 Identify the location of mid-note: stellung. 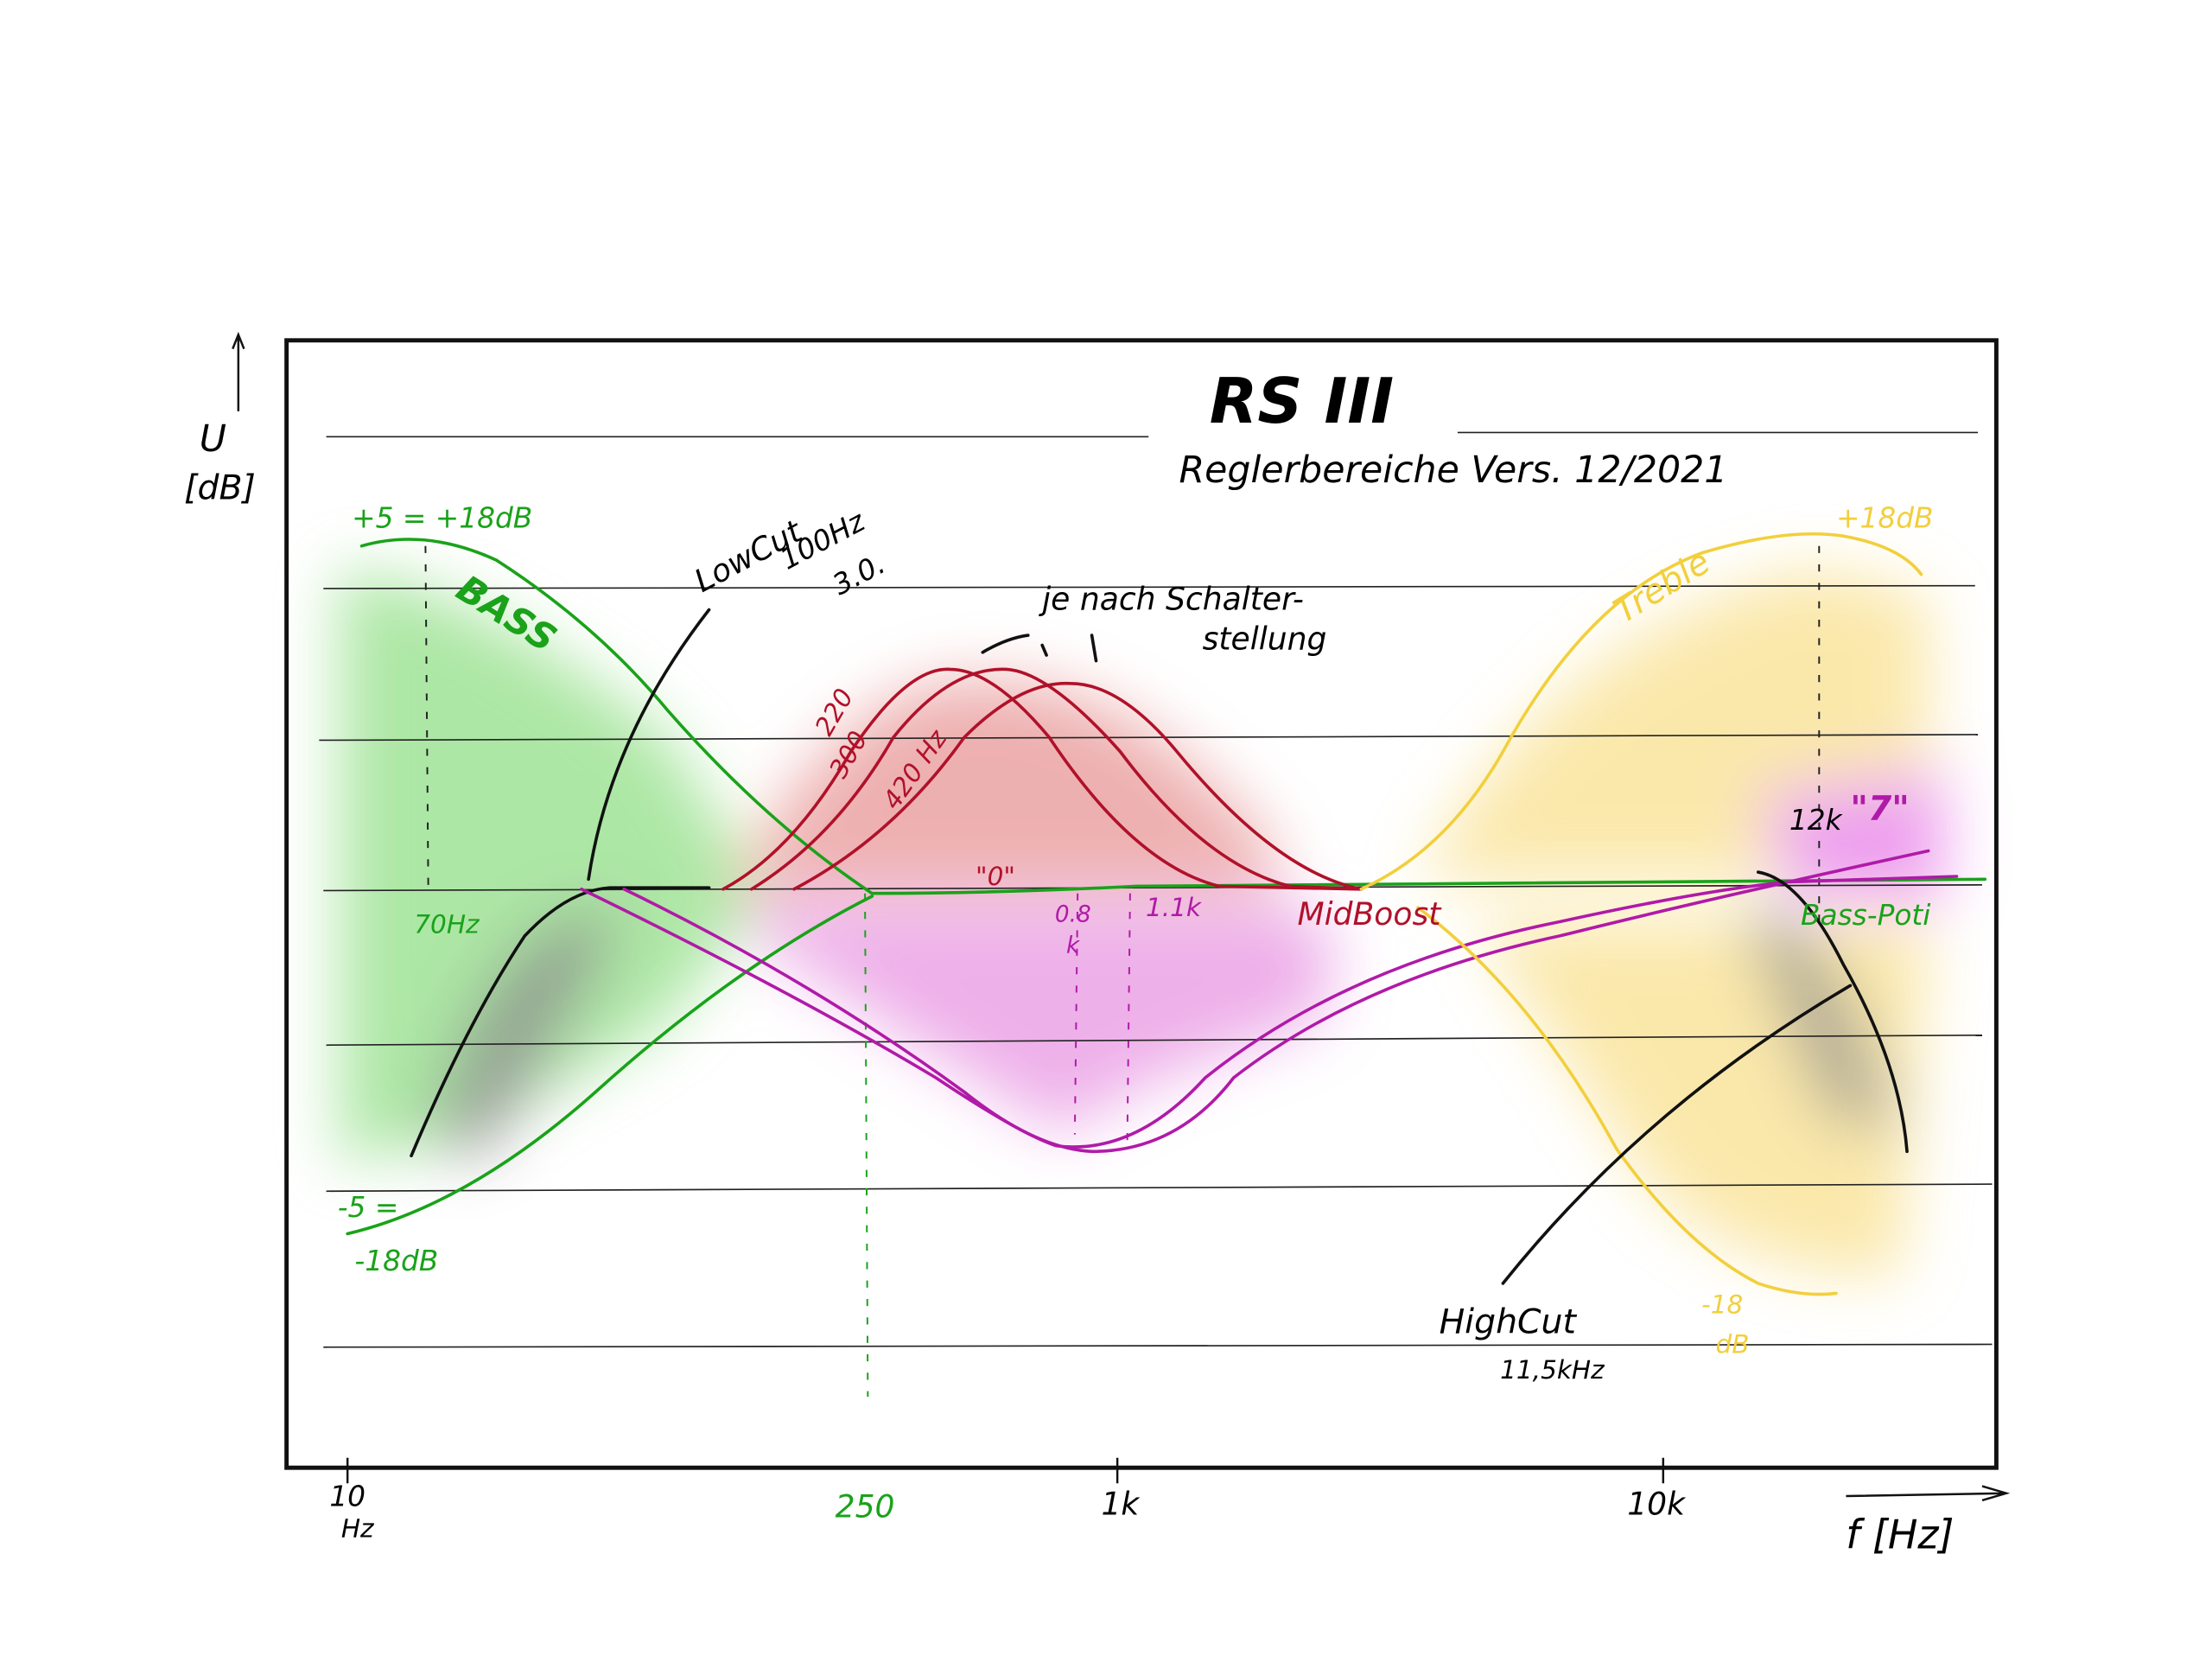
(1265, 639).